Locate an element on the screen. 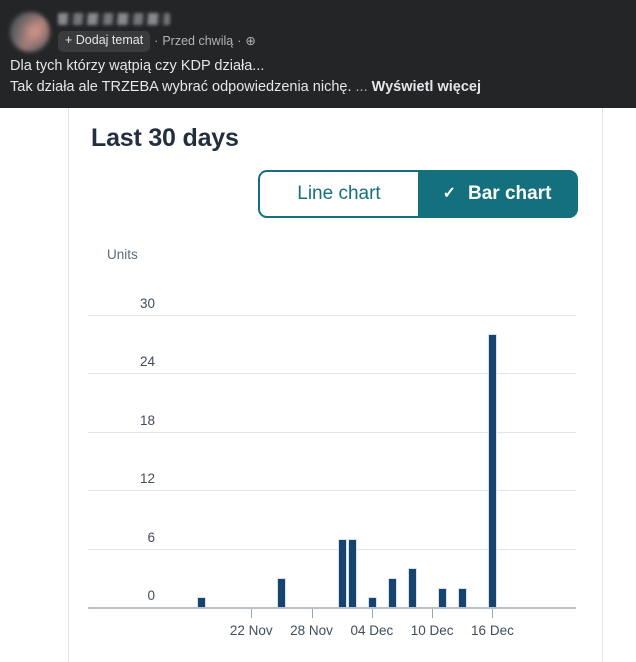 The width and height of the screenshot is (636, 662). tab-line-chart: Line chart is located at coordinates (339, 194).